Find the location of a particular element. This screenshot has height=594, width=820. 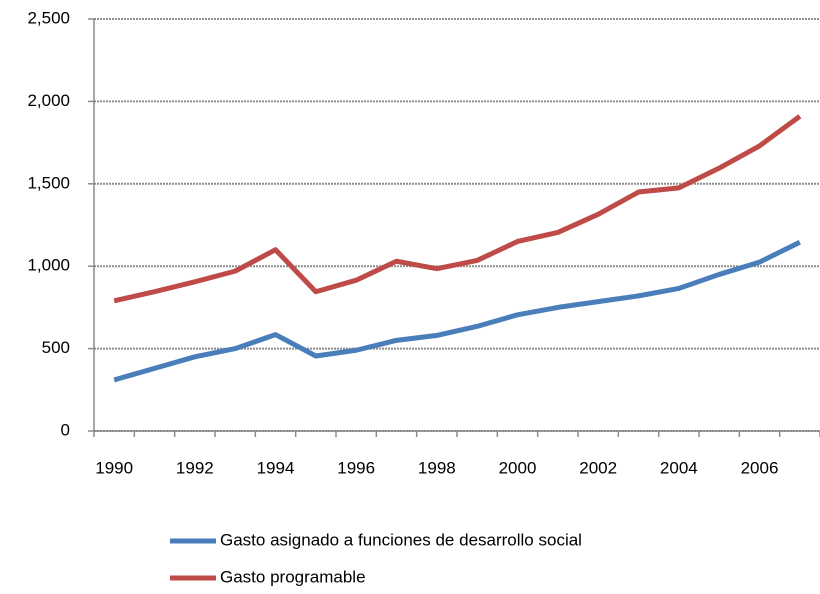

y-tick-label: 1,000 is located at coordinates (48, 265).